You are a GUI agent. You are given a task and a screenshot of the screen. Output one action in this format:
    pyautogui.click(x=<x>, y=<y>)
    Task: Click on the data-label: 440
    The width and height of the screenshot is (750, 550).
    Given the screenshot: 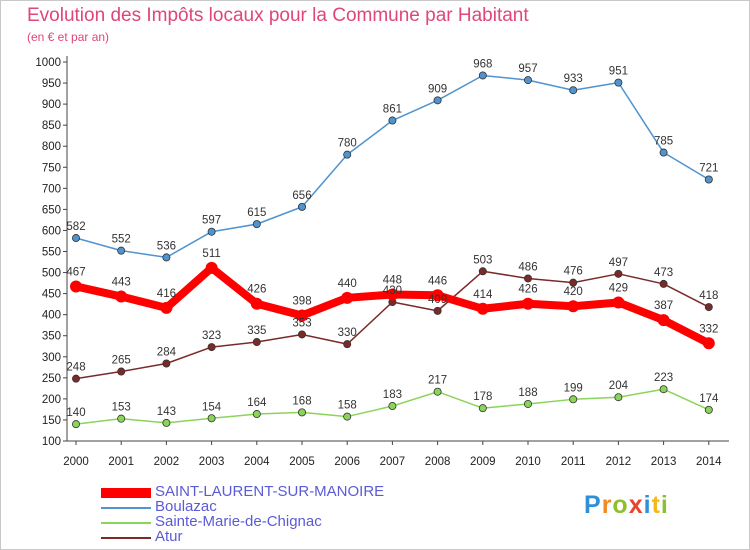 What is the action you would take?
    pyautogui.click(x=347, y=284)
    